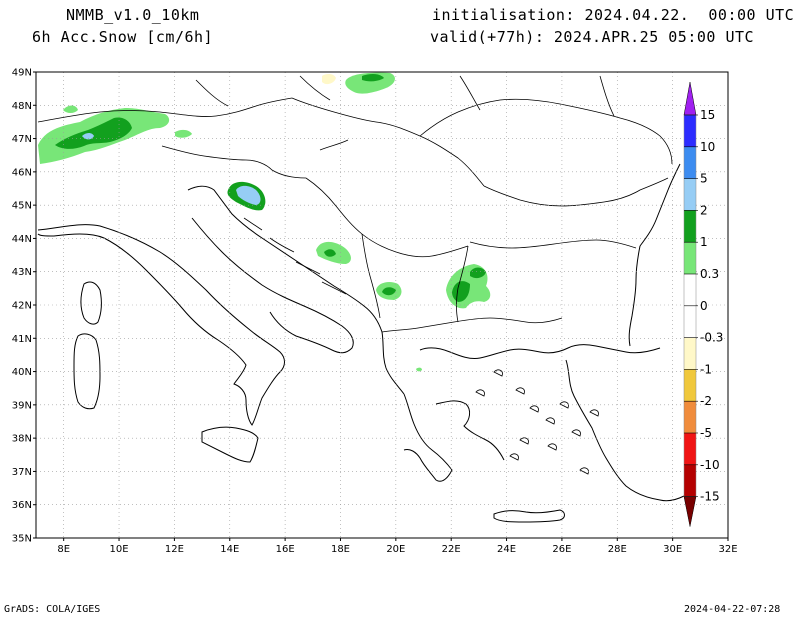  Describe the element at coordinates (613, 15) in the screenshot. I see `init-time: initialisation: 2024.04.22. 00:00 UTC` at that location.